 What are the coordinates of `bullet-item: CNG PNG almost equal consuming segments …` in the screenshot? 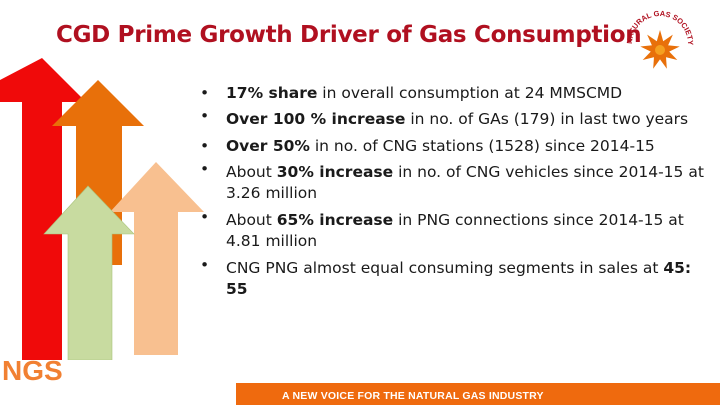 It's located at (451, 279).